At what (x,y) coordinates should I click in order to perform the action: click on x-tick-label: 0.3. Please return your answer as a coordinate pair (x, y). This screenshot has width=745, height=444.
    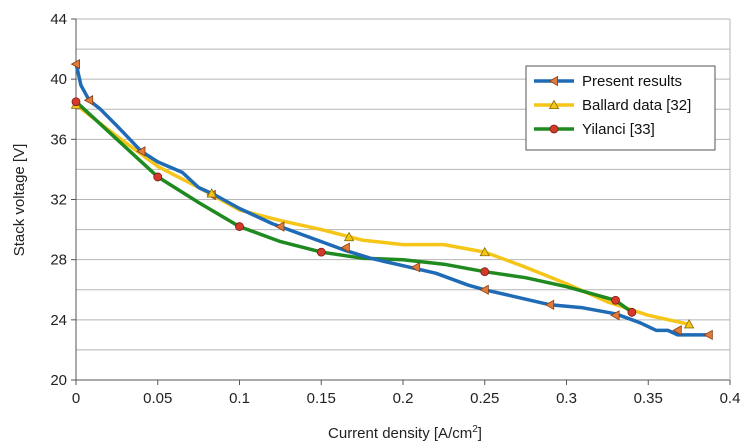
    Looking at the image, I should click on (566, 398).